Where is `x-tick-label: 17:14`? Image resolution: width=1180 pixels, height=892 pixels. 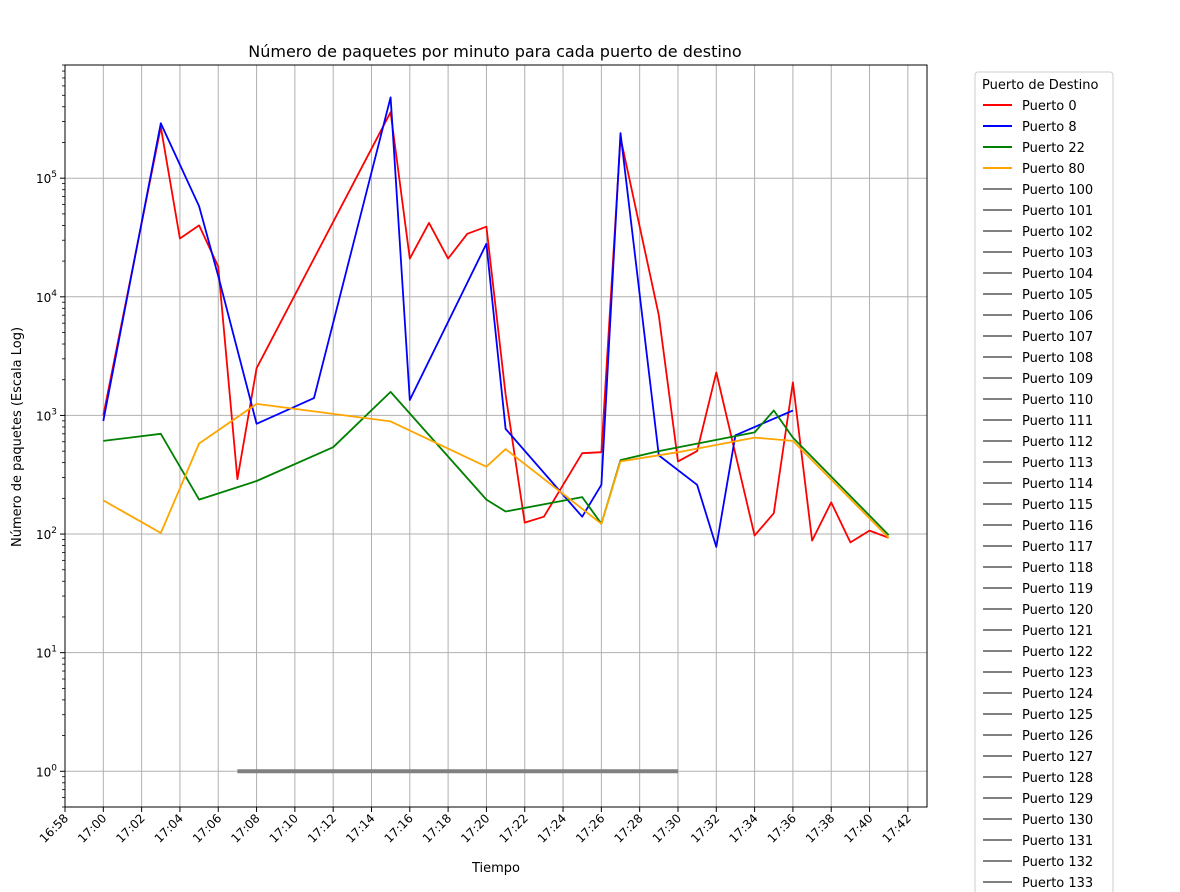
x-tick-label: 17:14 is located at coordinates (360, 828).